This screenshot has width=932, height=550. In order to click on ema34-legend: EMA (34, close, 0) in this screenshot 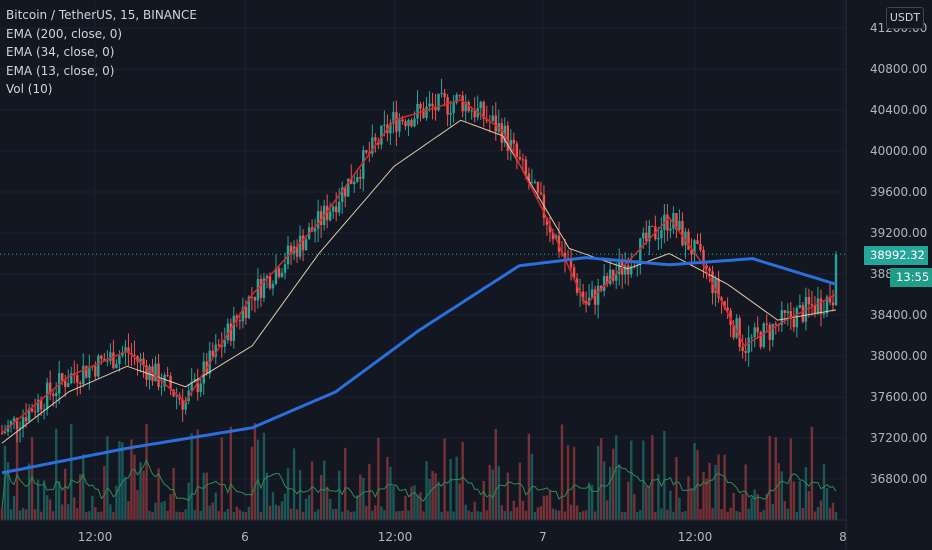, I will do `click(60, 52)`.